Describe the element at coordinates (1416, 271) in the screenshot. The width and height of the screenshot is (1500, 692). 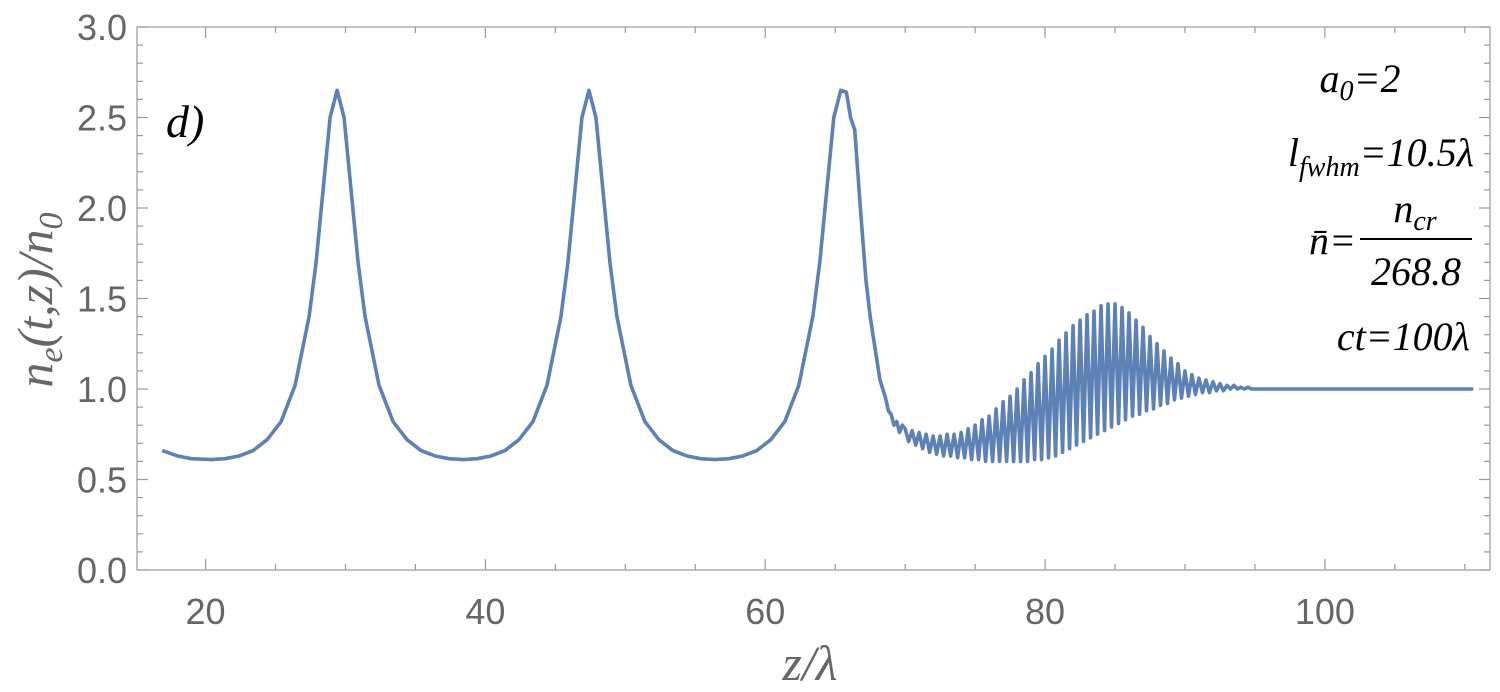
I see `annotation-denominator: 268.8` at that location.